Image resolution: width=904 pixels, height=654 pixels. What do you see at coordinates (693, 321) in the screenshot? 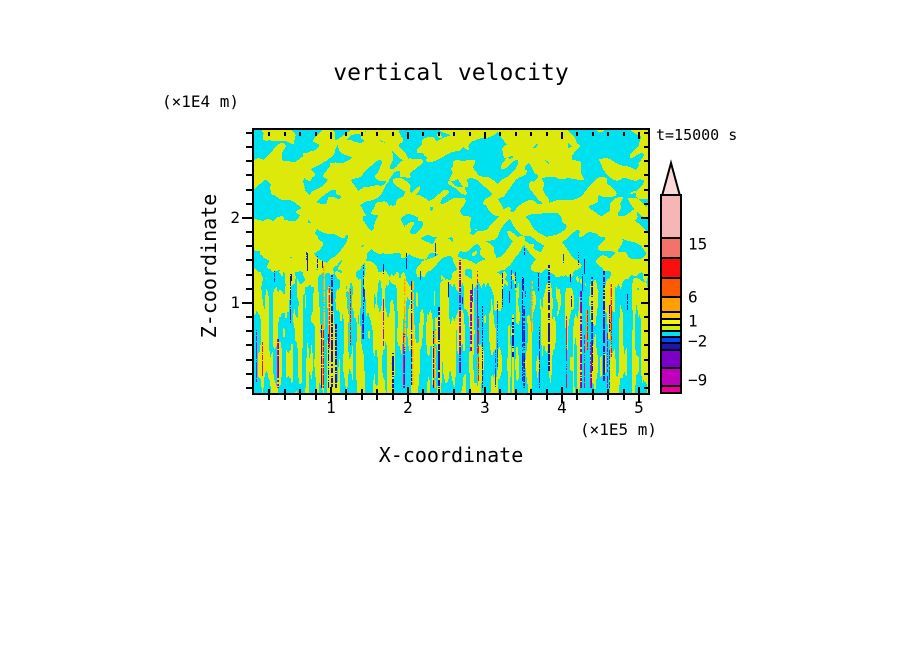
I see `colorbar-label: 1` at bounding box center [693, 321].